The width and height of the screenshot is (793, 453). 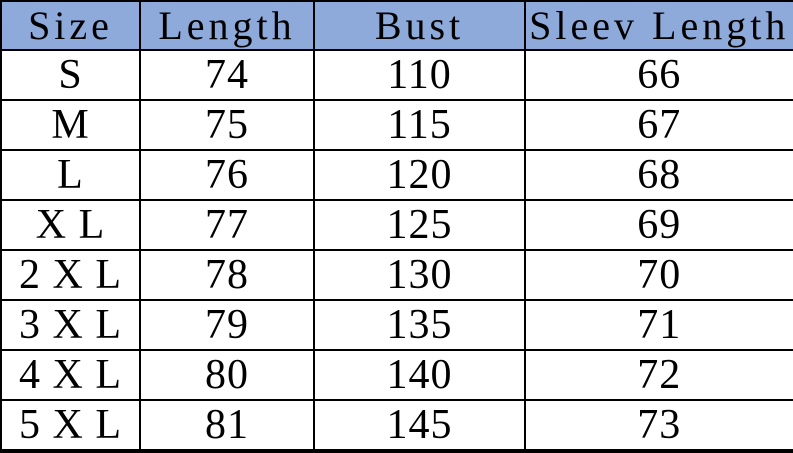 I want to click on sleeve-length-cell: 67, so click(x=658, y=125).